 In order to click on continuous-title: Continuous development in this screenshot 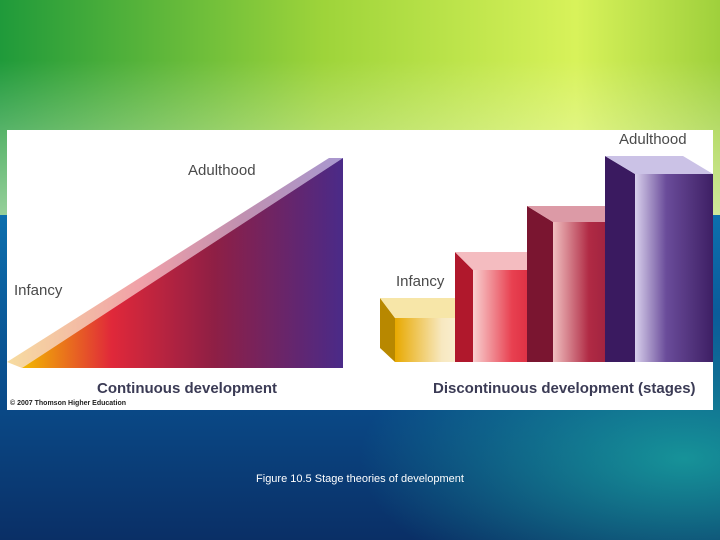, I will do `click(187, 388)`.